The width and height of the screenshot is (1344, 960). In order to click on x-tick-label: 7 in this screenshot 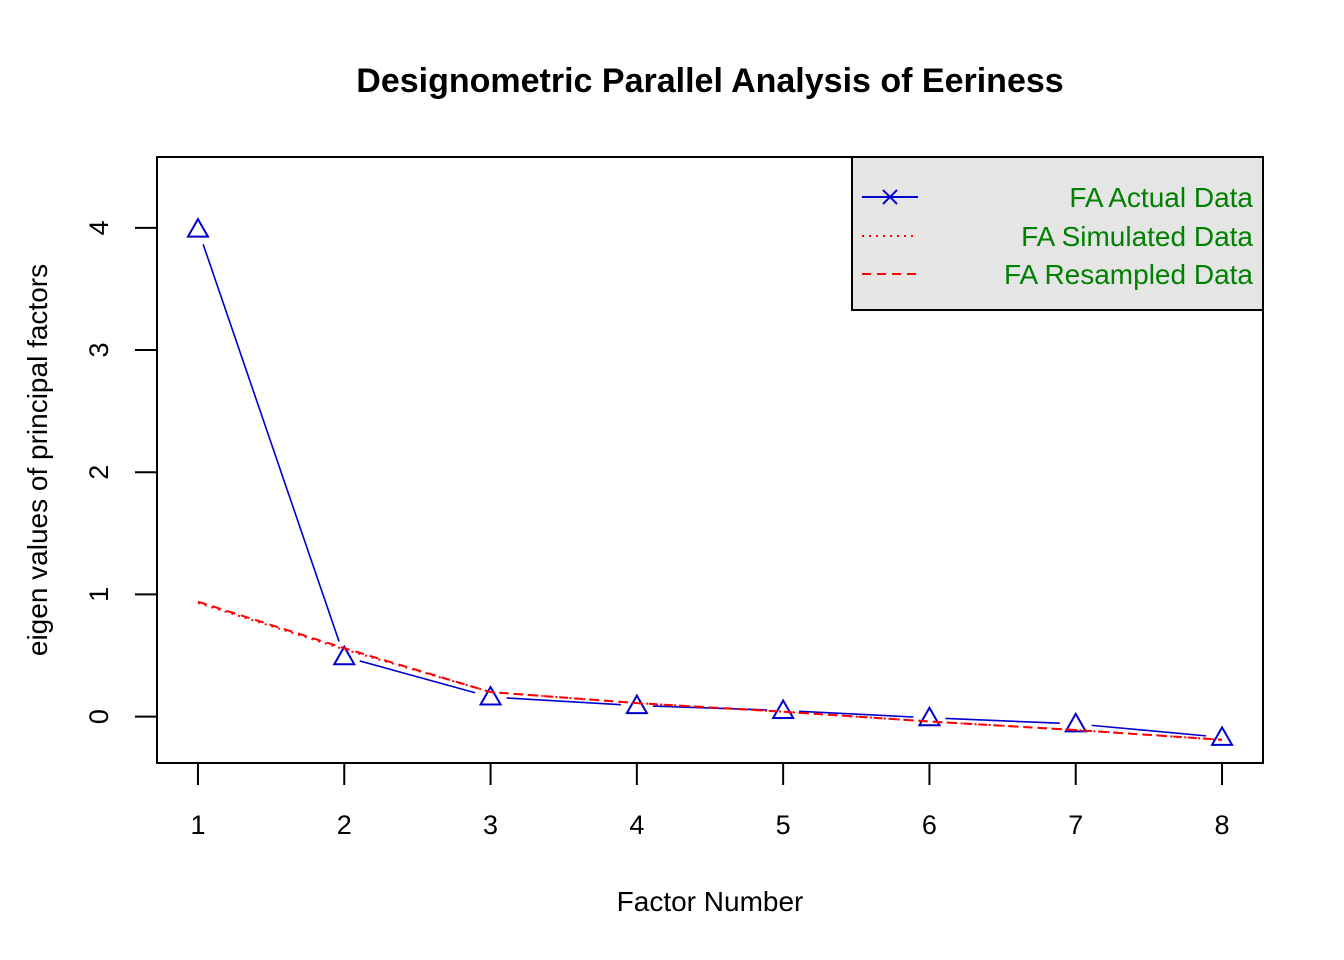, I will do `click(1075, 825)`.